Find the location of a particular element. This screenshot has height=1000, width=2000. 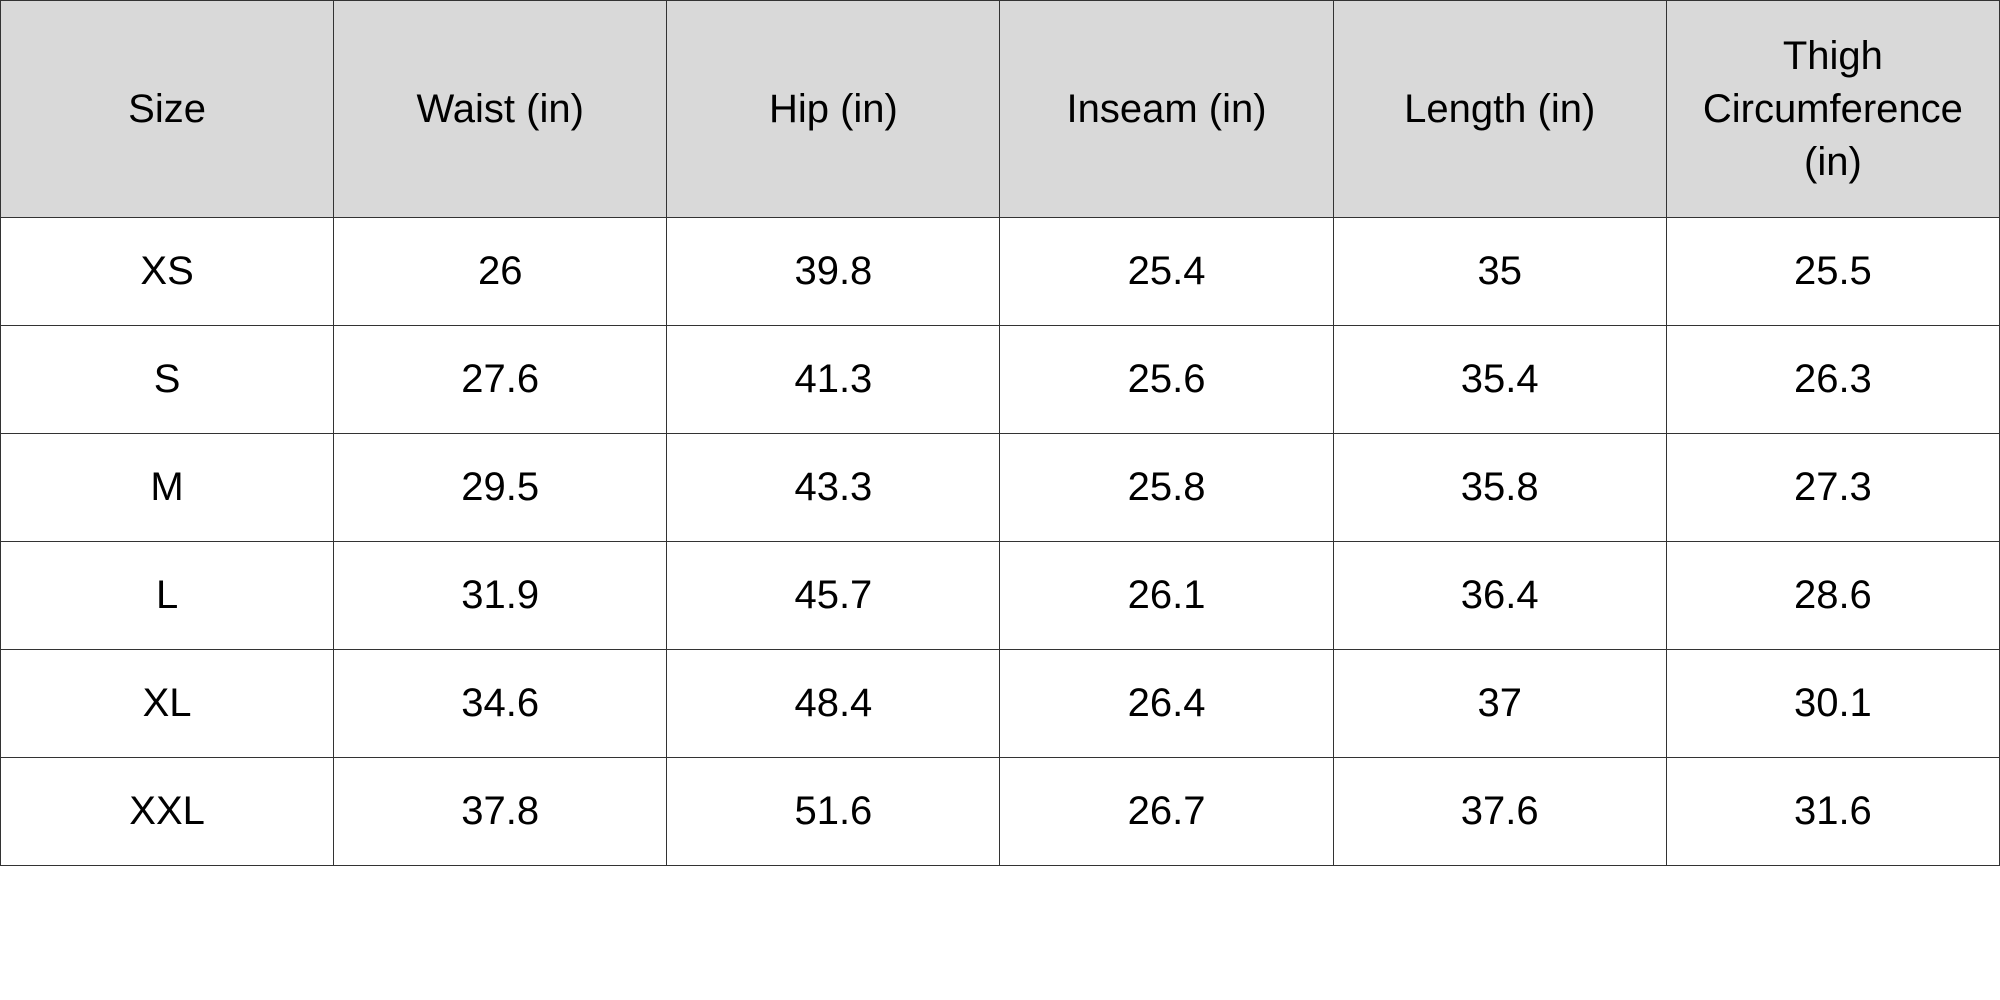

cell-inseam: 25.4 is located at coordinates (1166, 271).